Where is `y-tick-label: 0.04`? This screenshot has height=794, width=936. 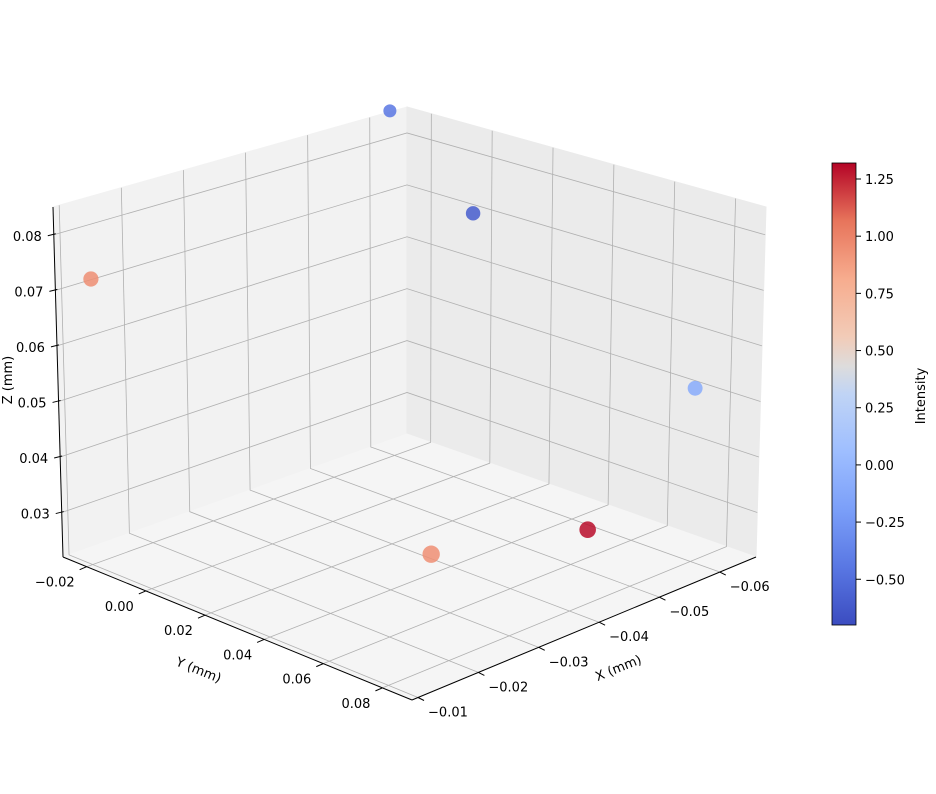 y-tick-label: 0.04 is located at coordinates (237, 655).